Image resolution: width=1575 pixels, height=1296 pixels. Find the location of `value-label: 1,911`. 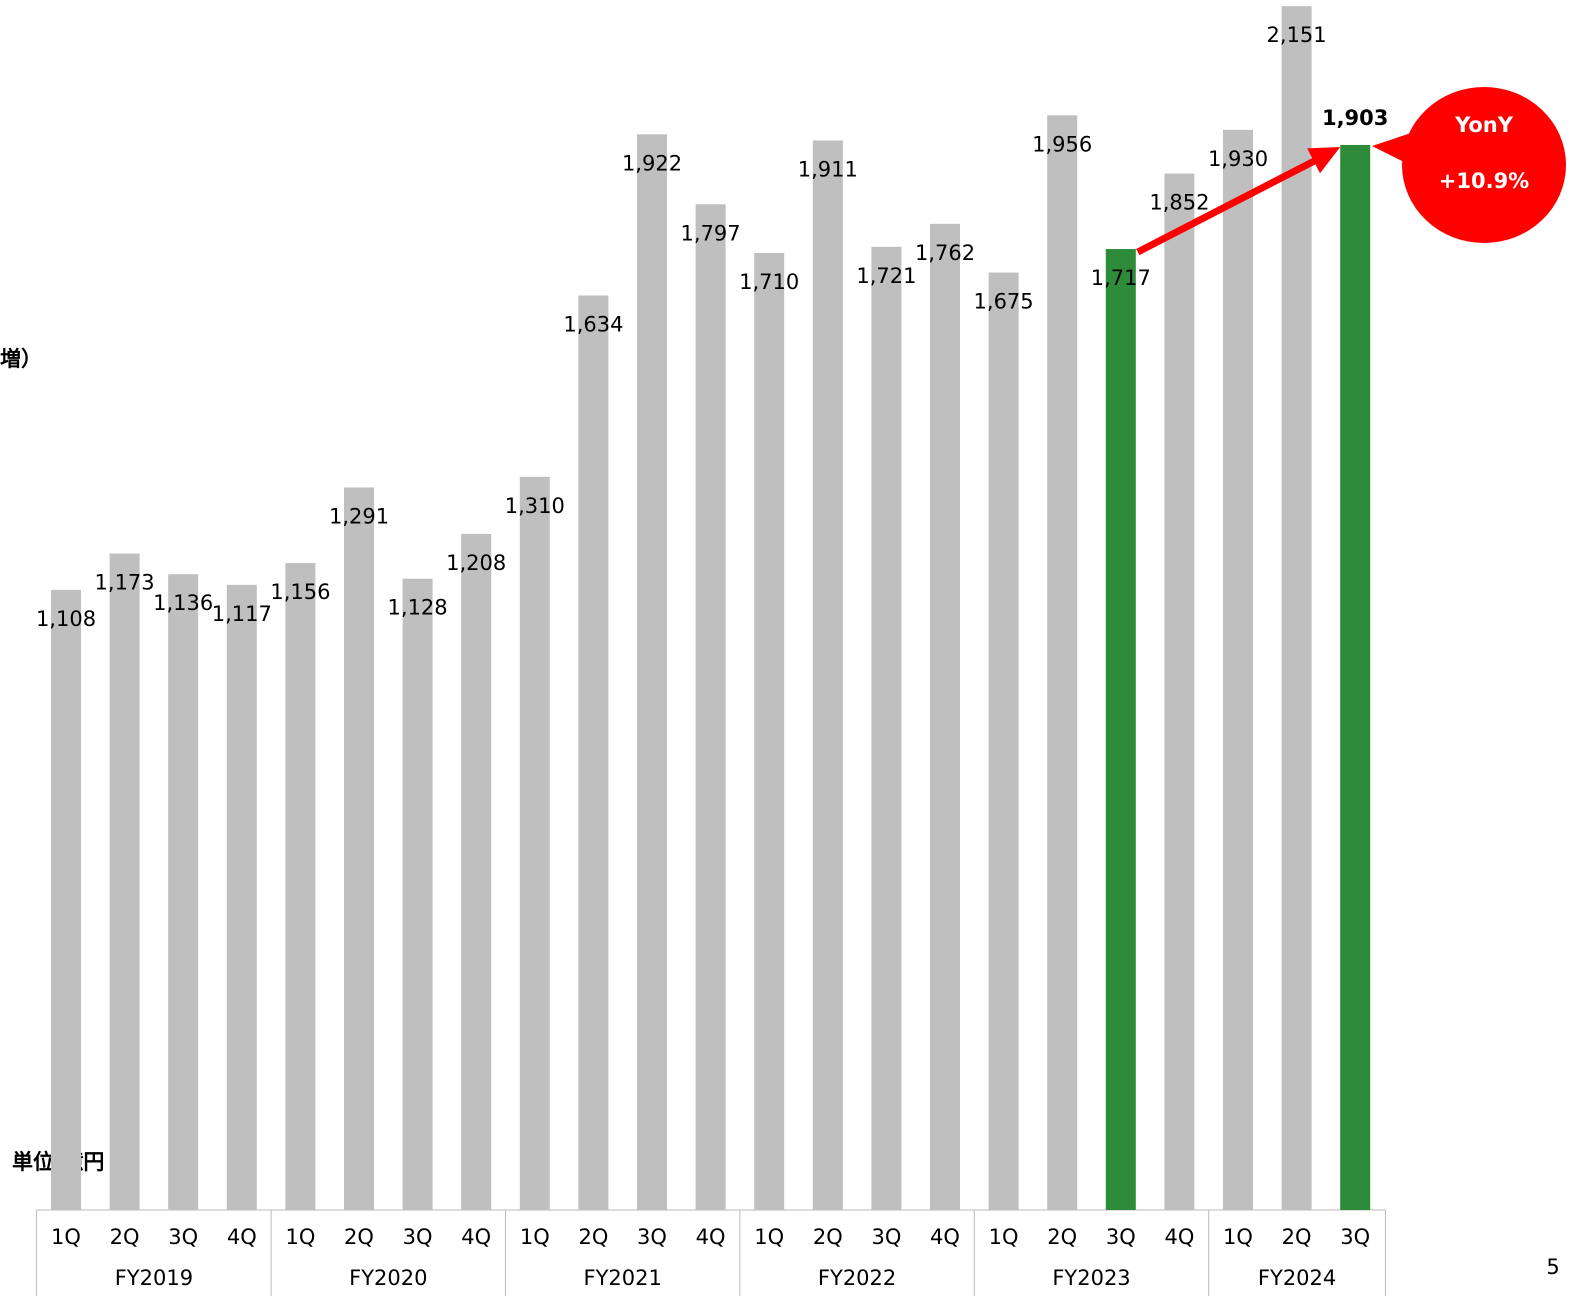

value-label: 1,911 is located at coordinates (828, 169).